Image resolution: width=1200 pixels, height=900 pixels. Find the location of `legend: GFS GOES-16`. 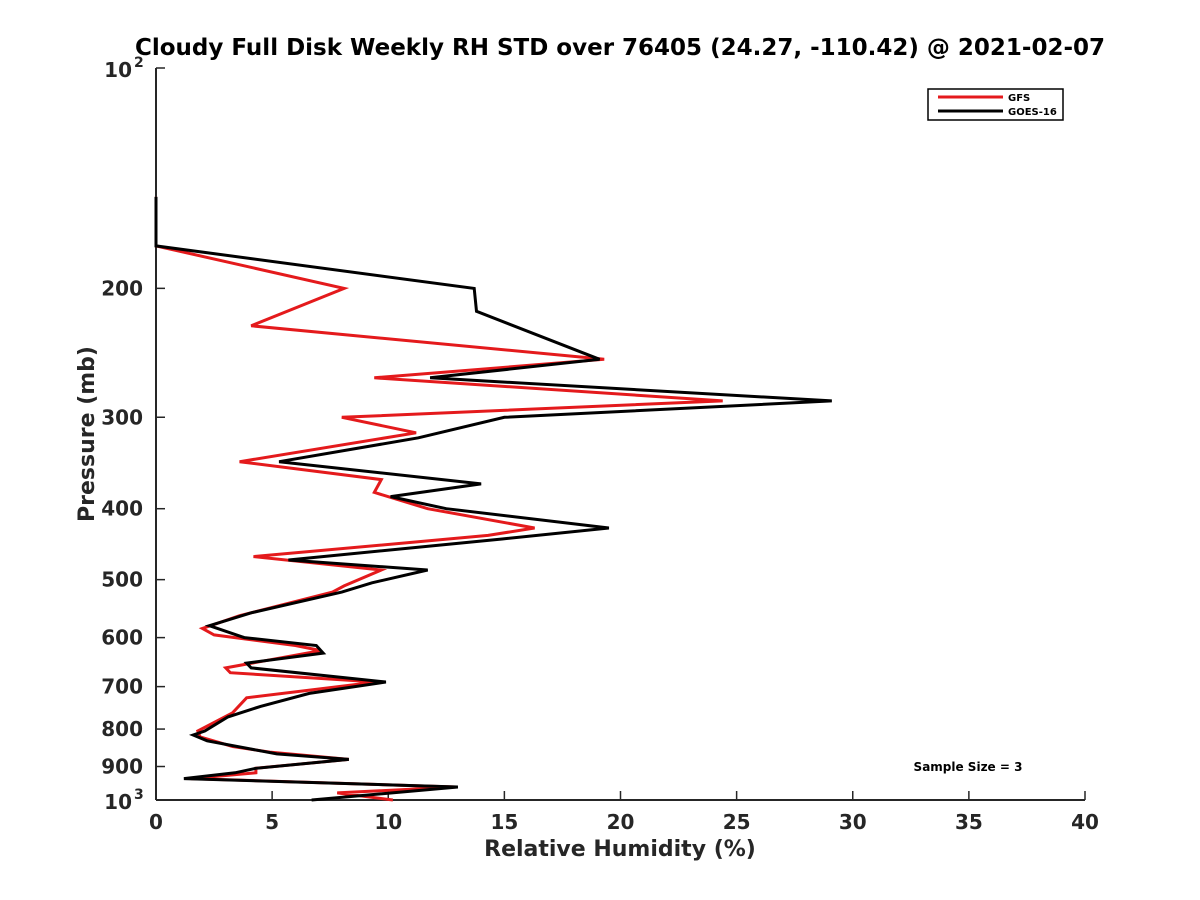

legend: GFS GOES-16 is located at coordinates (995, 104).